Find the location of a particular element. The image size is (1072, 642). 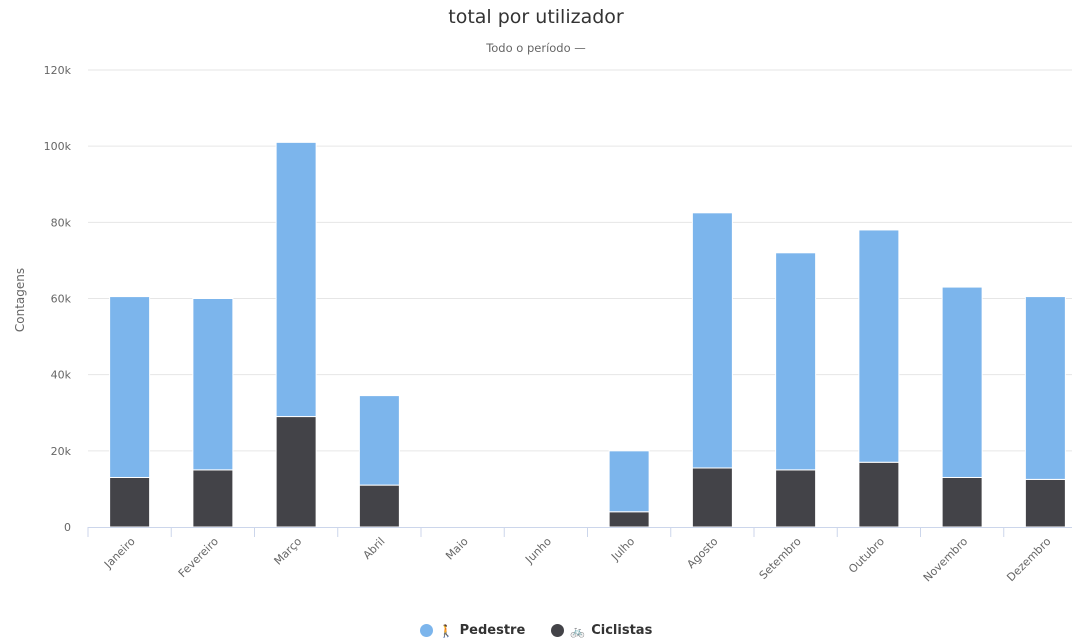

bar-pedestre-julho is located at coordinates (629, 481).